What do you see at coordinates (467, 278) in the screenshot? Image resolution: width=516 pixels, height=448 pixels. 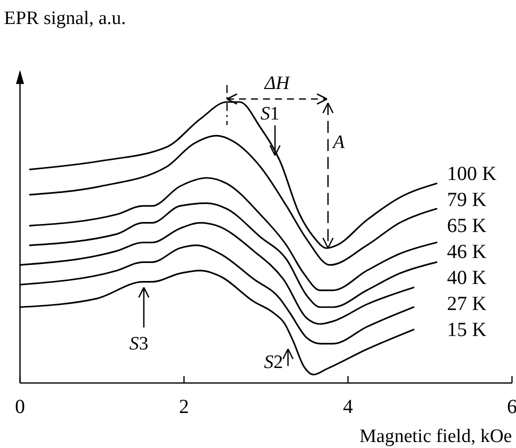 I see `series-label: 40 K` at bounding box center [467, 278].